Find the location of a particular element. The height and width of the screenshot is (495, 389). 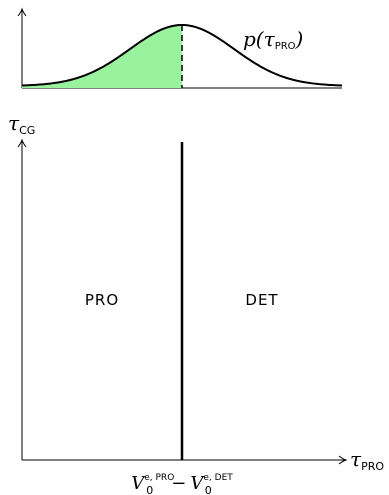

density-shaded-area is located at coordinates (102, 56).